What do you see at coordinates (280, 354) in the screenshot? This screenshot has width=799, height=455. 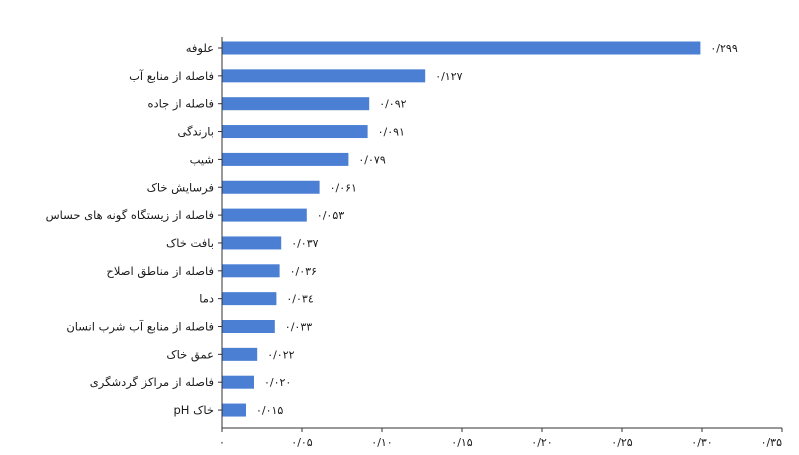 I see `value-label: ۰/۰۲۲` at bounding box center [280, 354].